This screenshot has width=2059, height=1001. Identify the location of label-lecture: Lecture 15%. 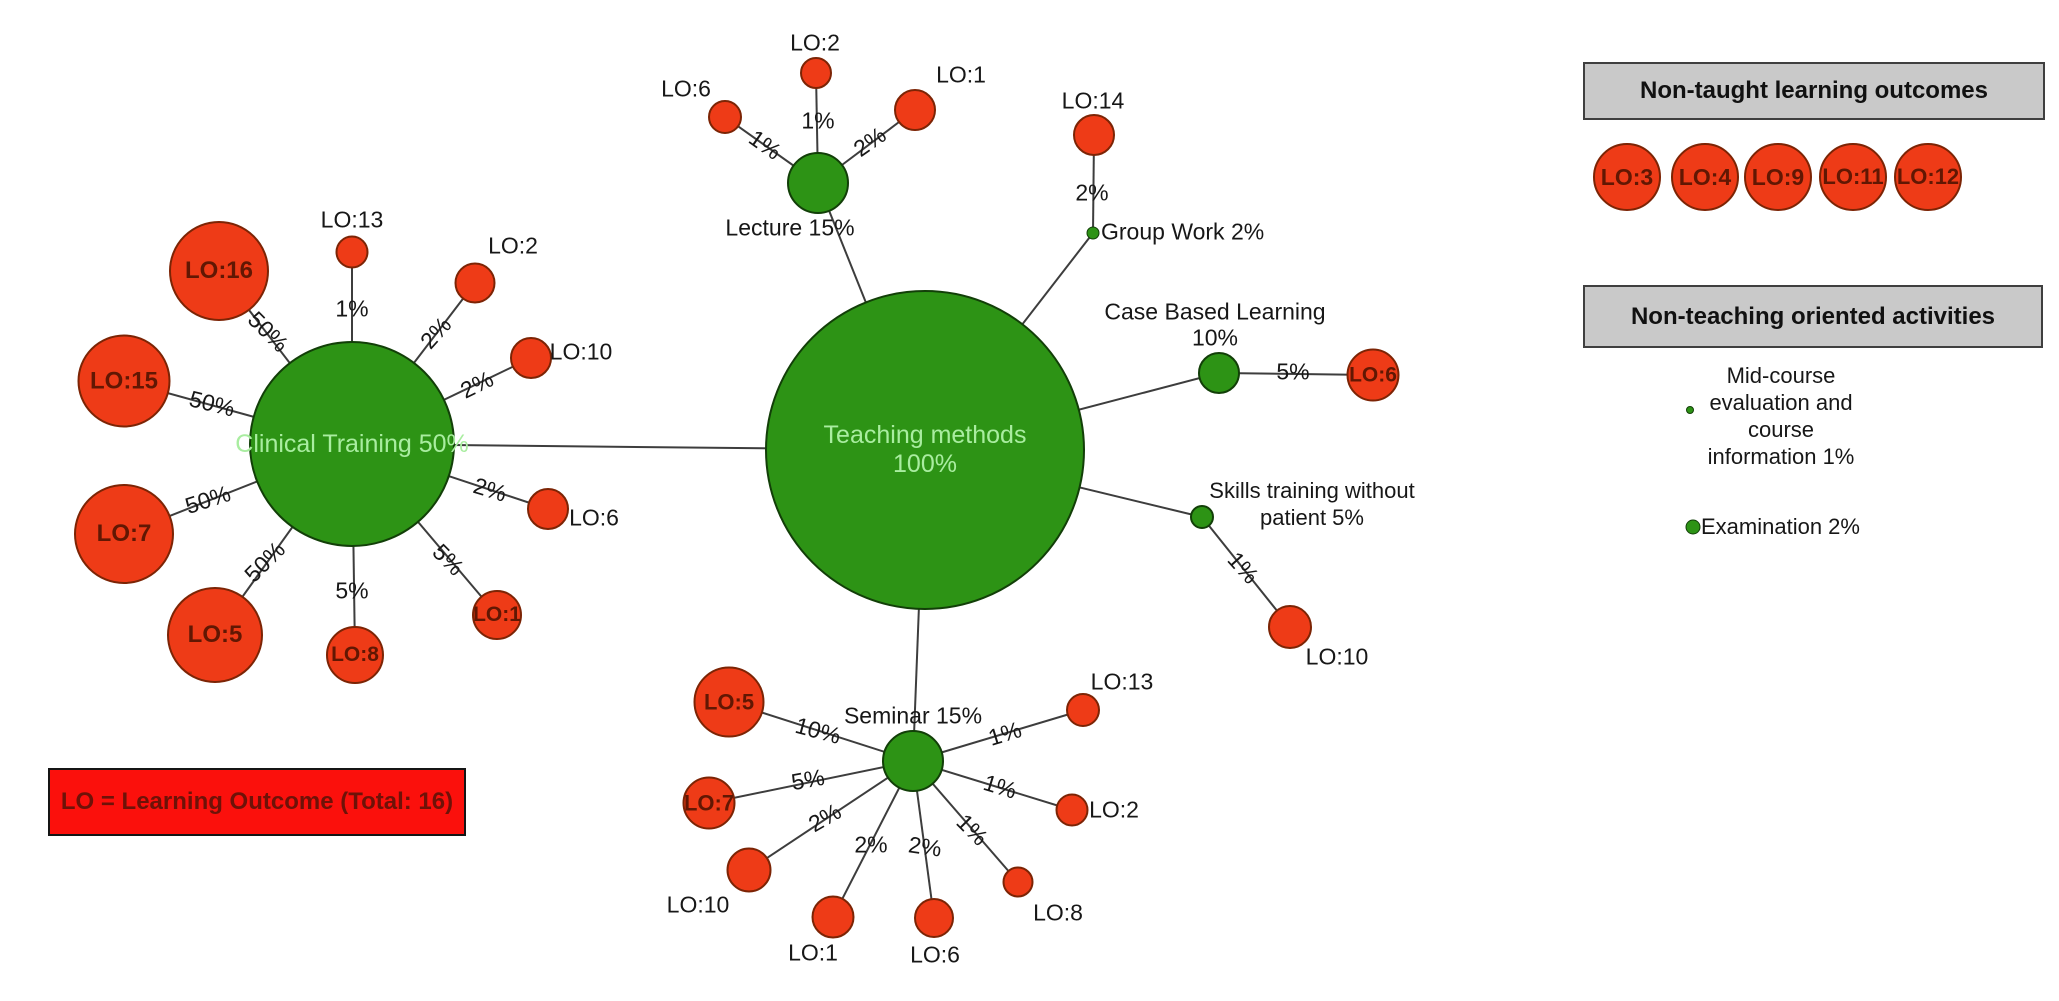
(790, 227).